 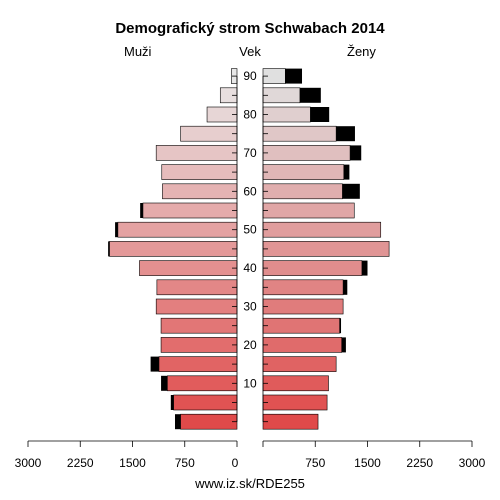 What do you see at coordinates (28, 463) in the screenshot?
I see `x-tick-0: 3000` at bounding box center [28, 463].